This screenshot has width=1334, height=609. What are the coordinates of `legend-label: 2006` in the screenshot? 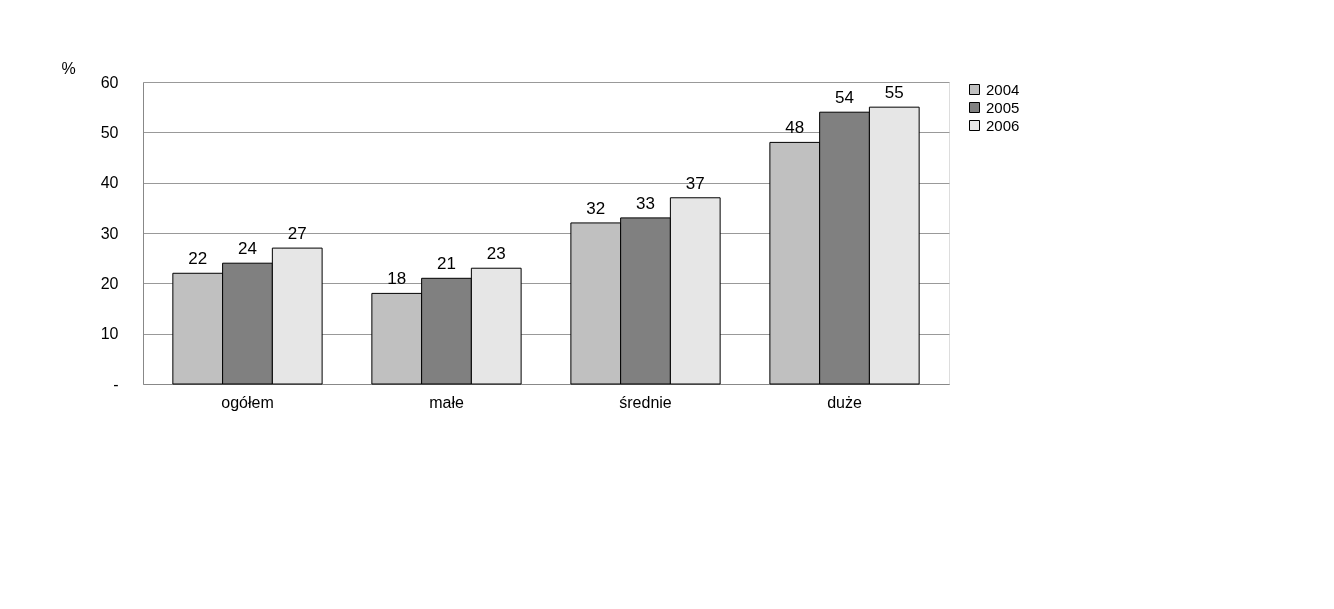 It's located at (1003, 125).